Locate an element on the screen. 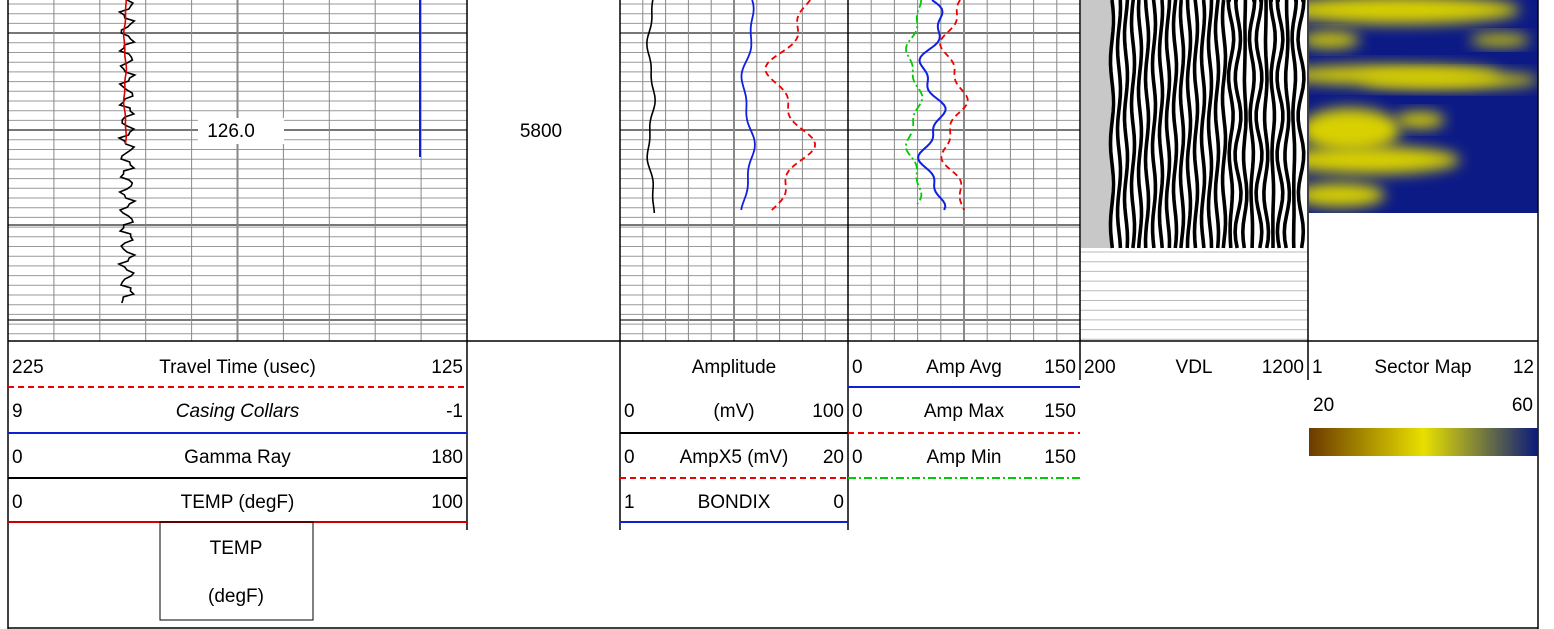 The image size is (1554, 629). curve-name: Amp Min is located at coordinates (964, 457).